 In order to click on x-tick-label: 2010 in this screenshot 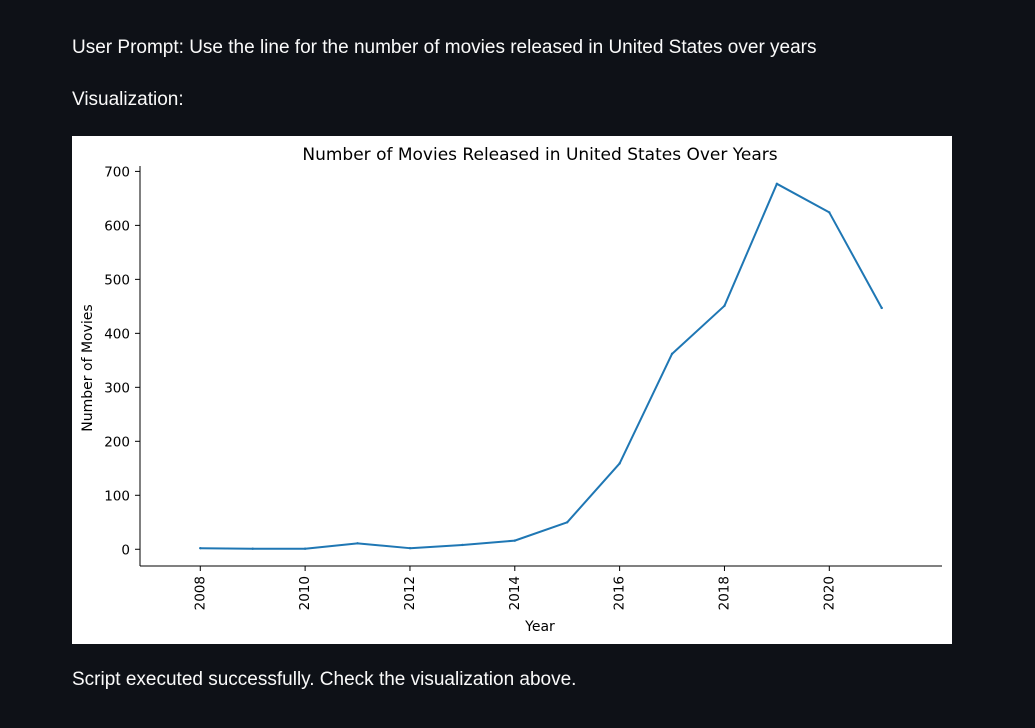, I will do `click(305, 593)`.